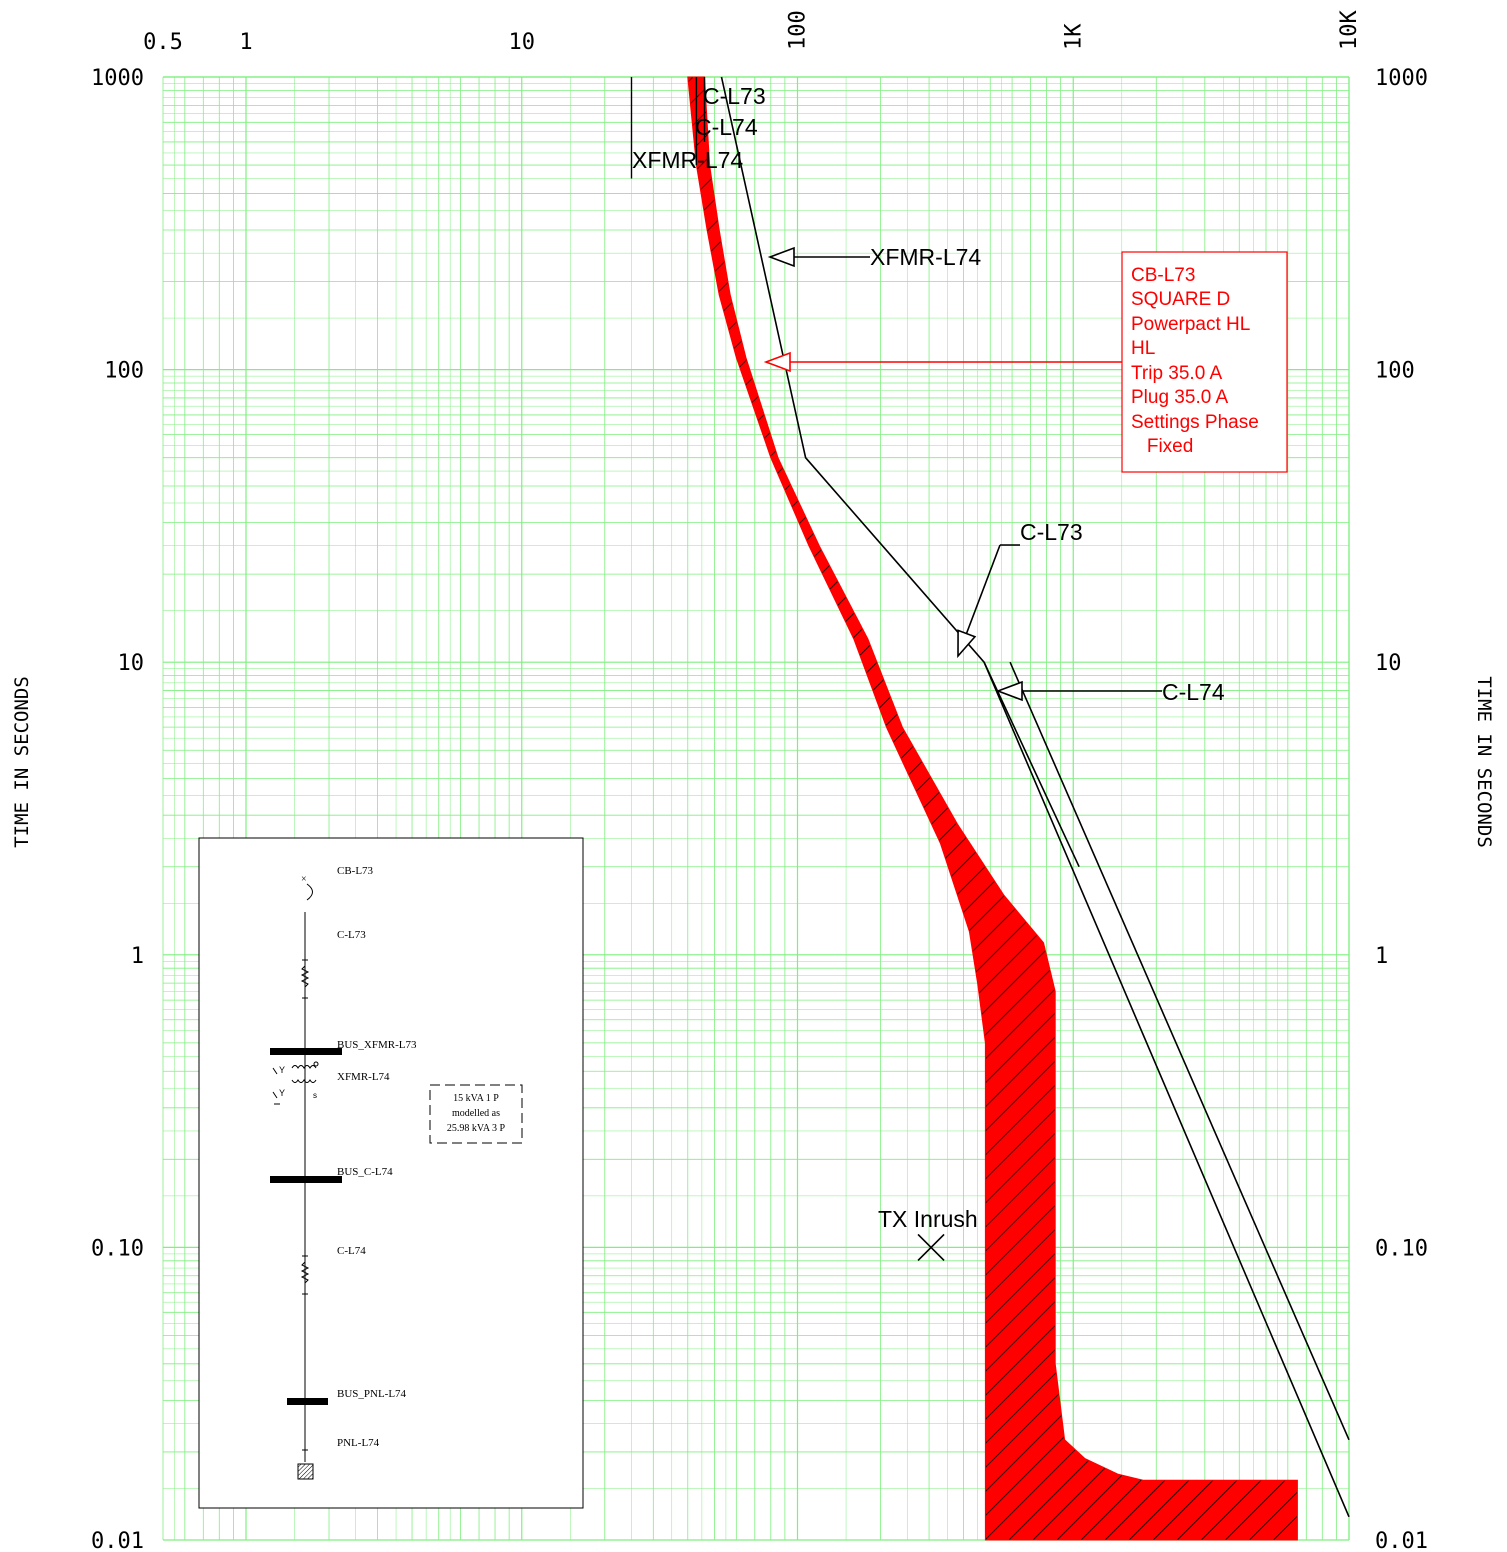  Describe the element at coordinates (1190, 324) in the screenshot. I see `annotation-line-3: Powerpact HL` at that location.